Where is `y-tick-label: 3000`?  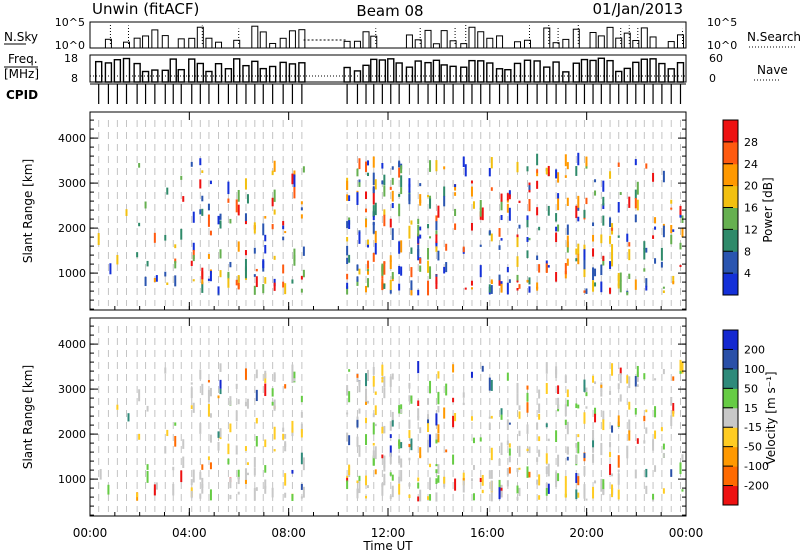 y-tick-label: 3000 is located at coordinates (72, 389).